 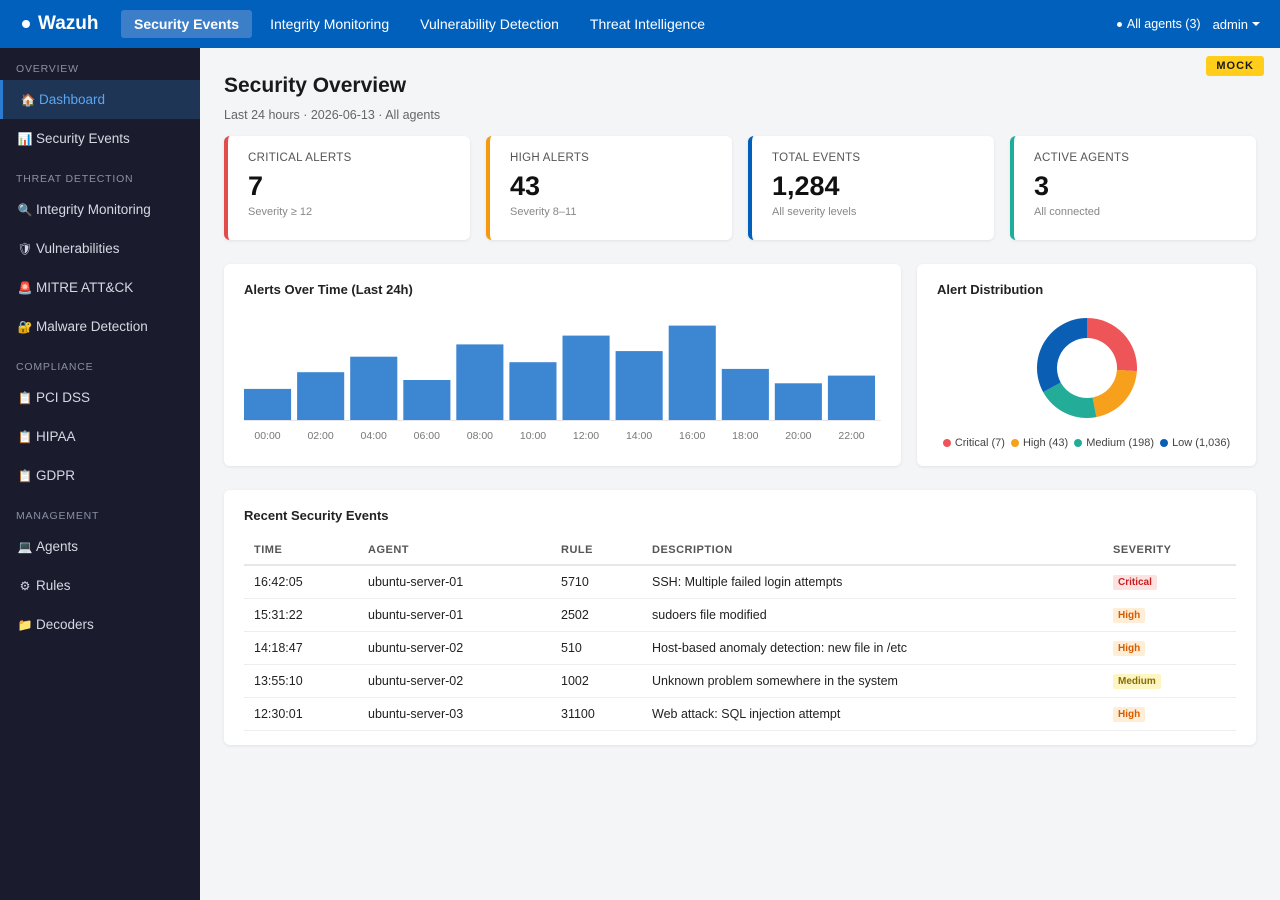 I want to click on sidebar-item-label: HIPAA, so click(x=56, y=436).